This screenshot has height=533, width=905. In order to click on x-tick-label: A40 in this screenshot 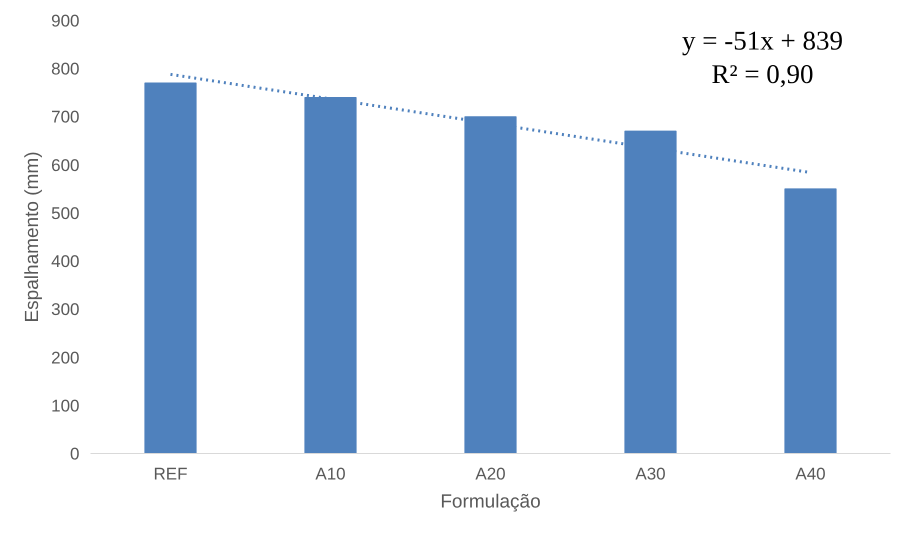, I will do `click(810, 474)`.